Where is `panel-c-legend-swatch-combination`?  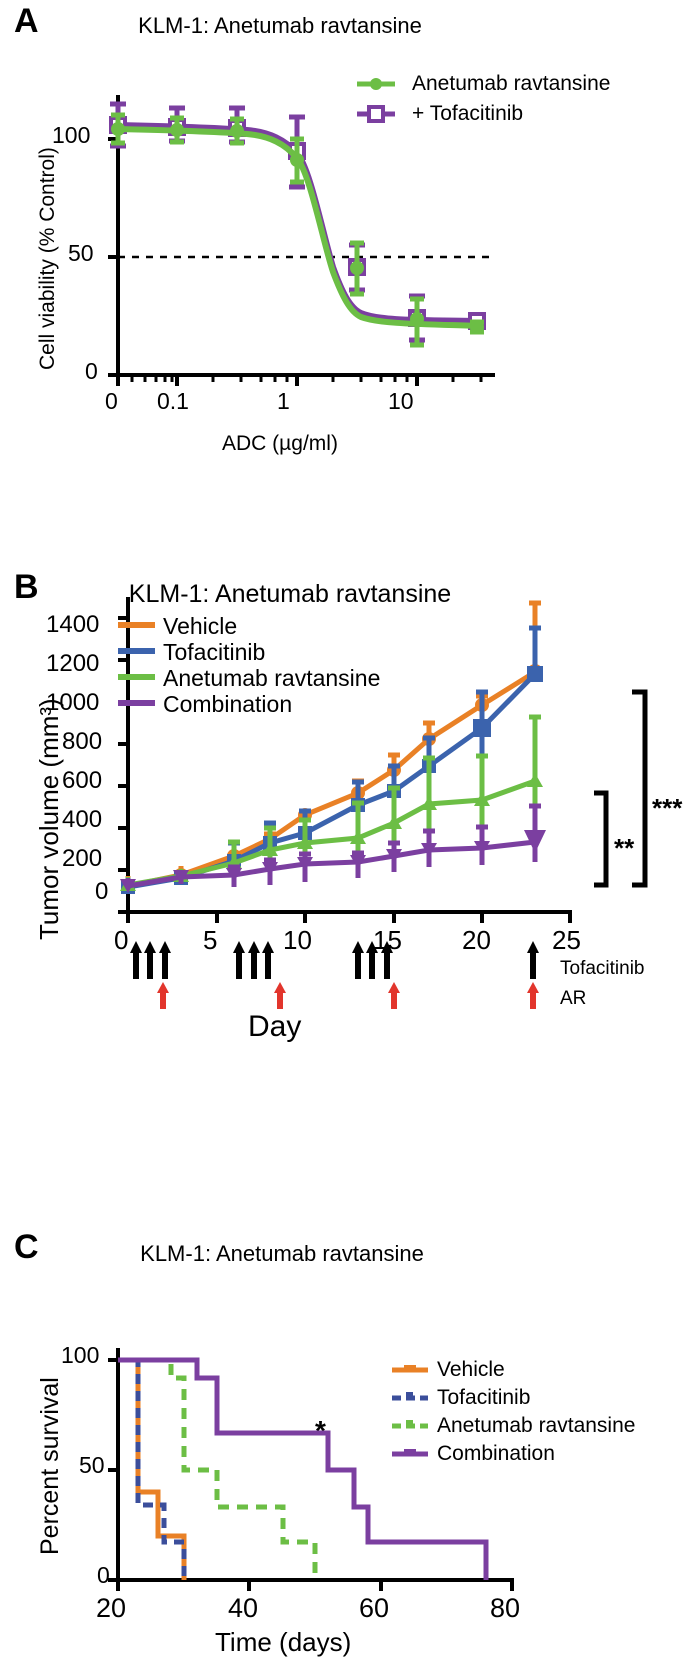
panel-c-legend-swatch-combination is located at coordinates (410, 1453).